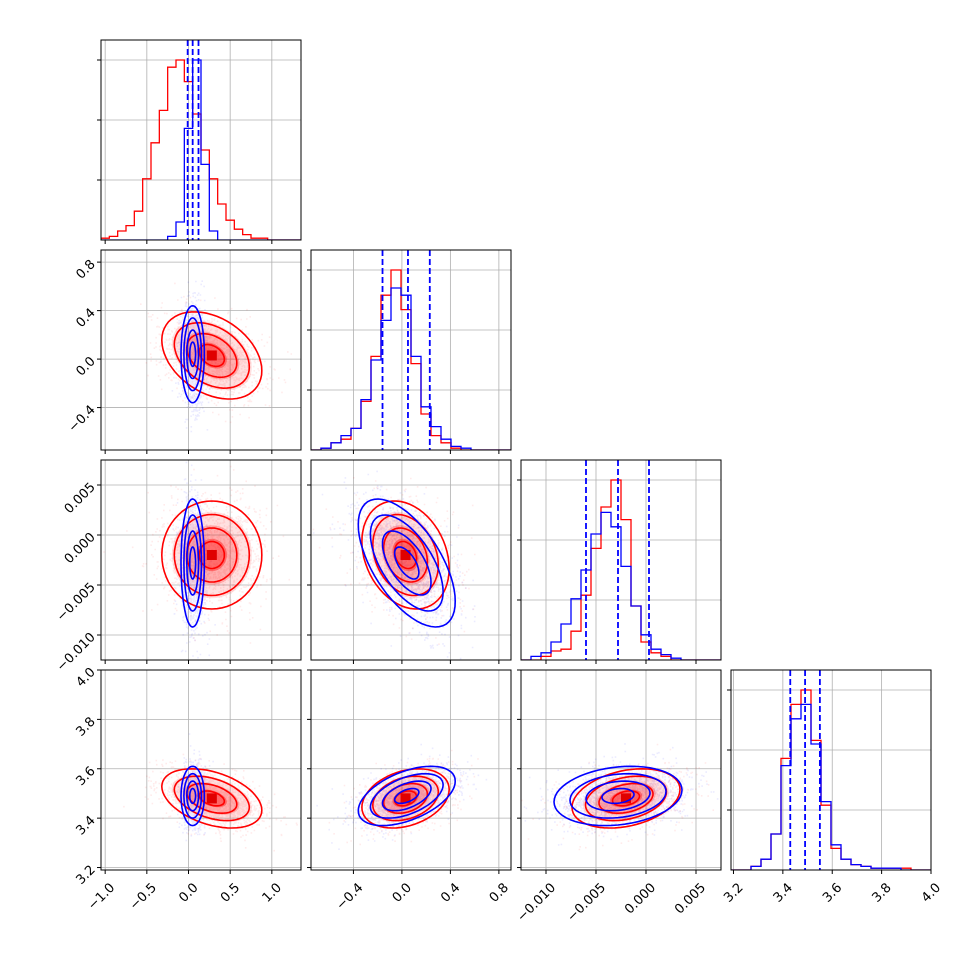 This screenshot has height=970, width=970. Describe the element at coordinates (85, 726) in the screenshot. I see `y-tick-label: 3.8` at that location.